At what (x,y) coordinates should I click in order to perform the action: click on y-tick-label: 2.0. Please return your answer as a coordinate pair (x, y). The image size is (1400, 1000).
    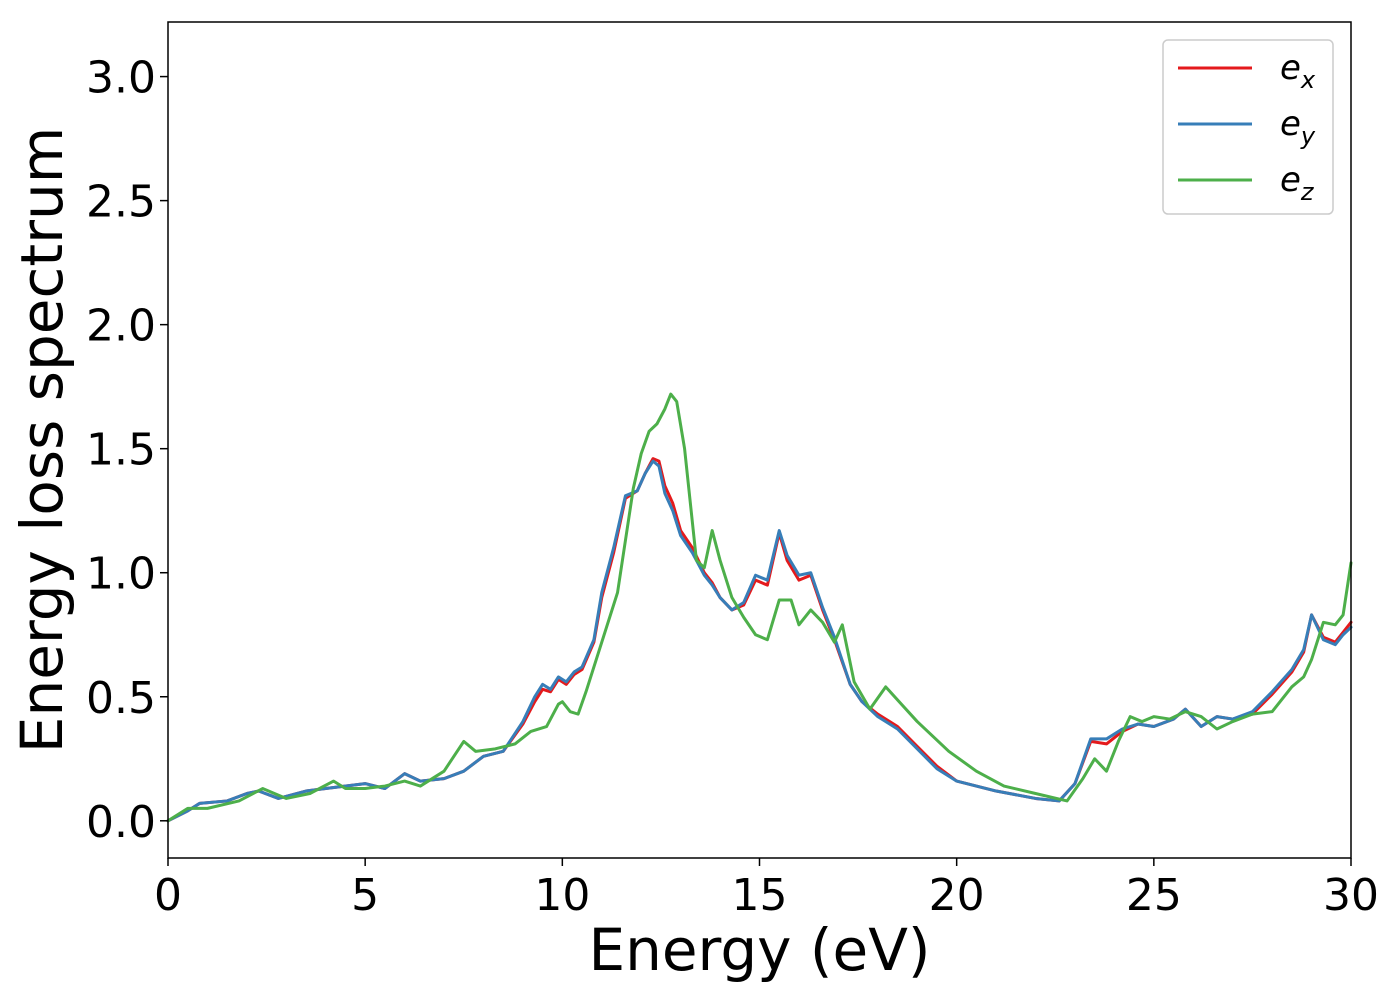
    Looking at the image, I should click on (121, 326).